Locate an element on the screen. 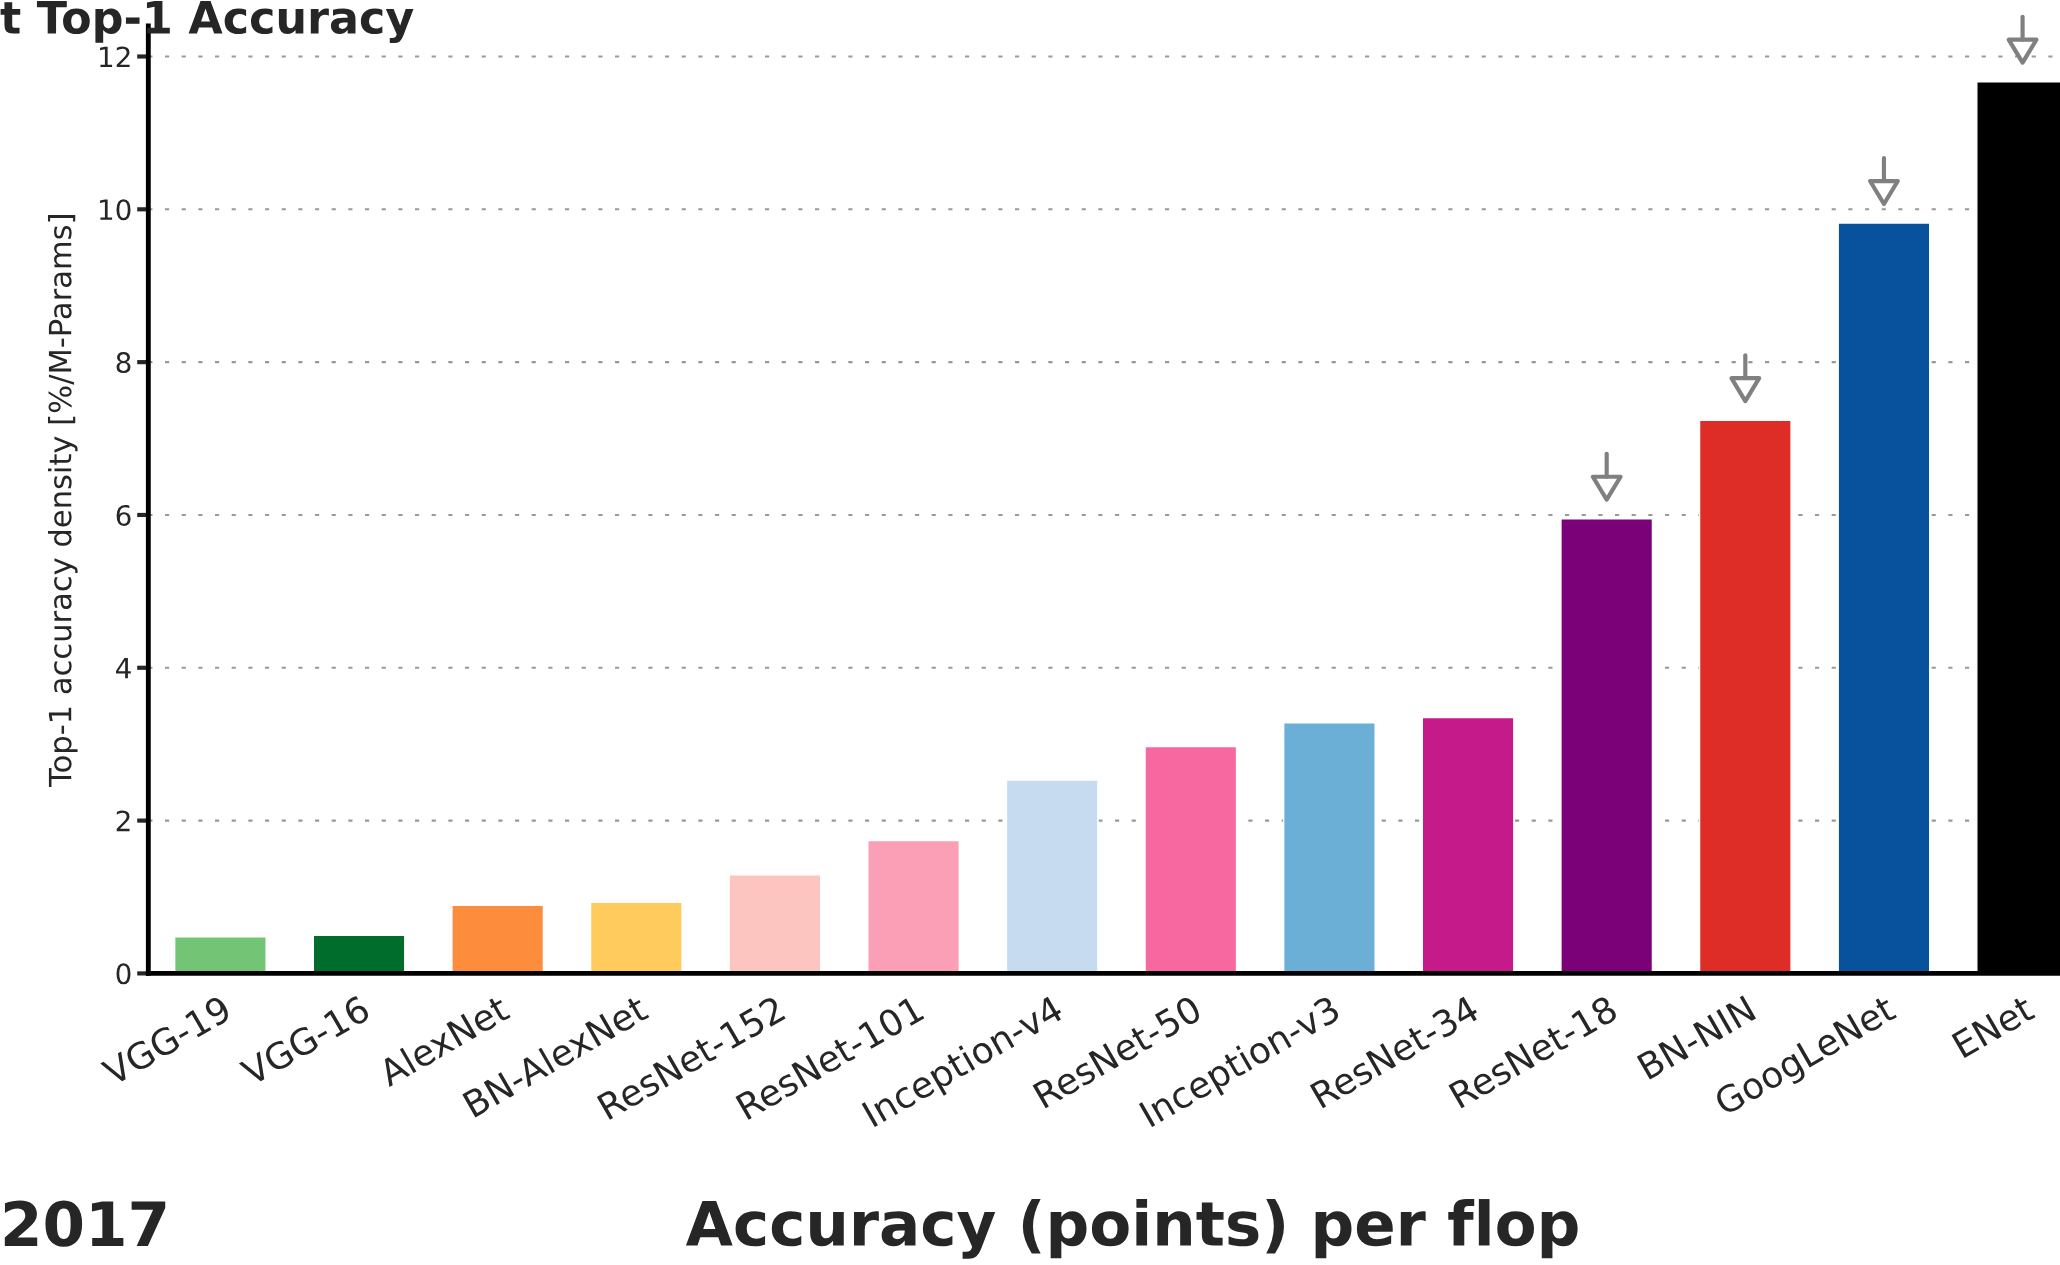  y-tick-label: 6 is located at coordinates (123, 515).